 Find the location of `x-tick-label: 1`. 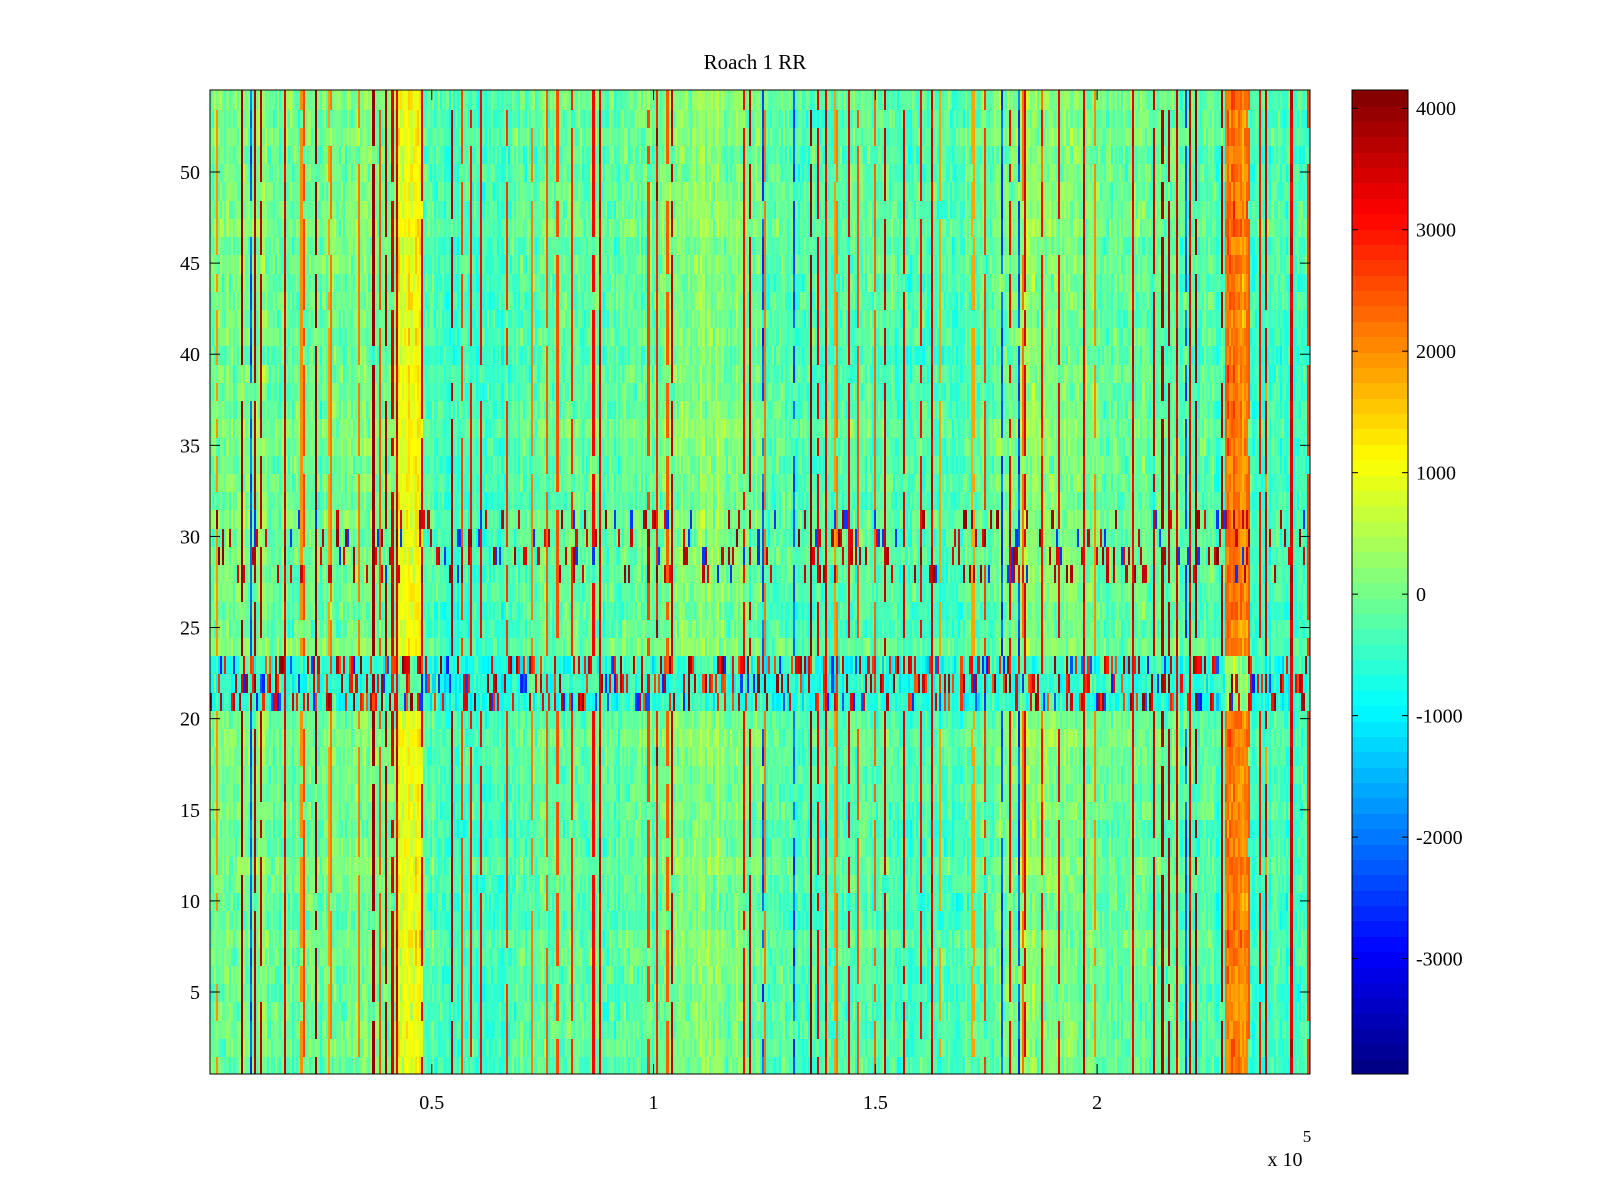

x-tick-label: 1 is located at coordinates (654, 1103).